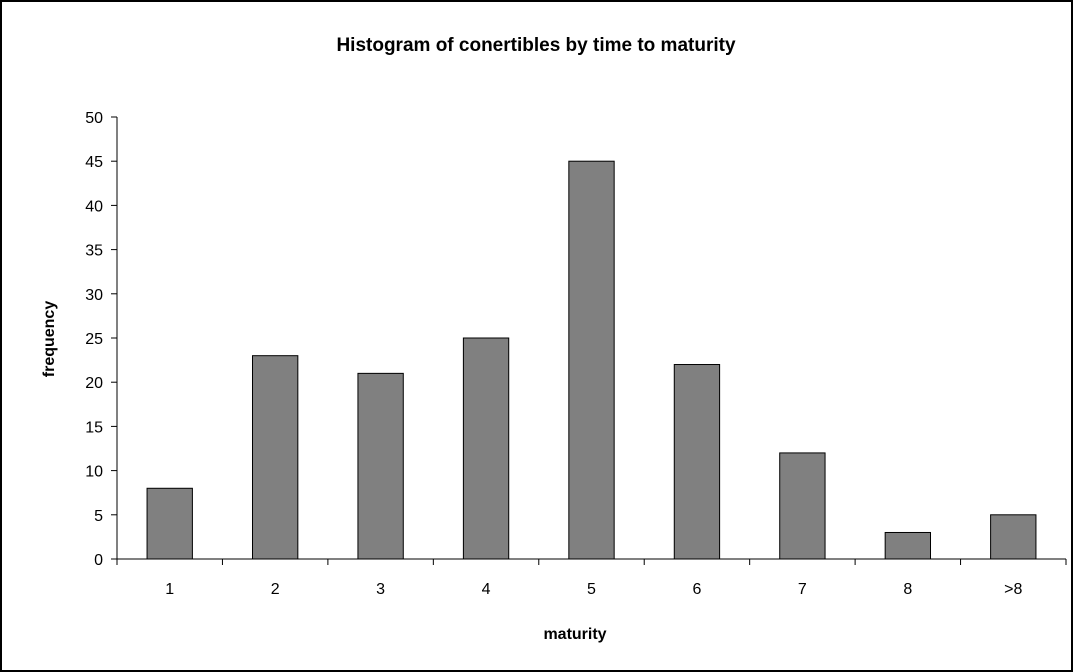 This screenshot has width=1073, height=672. What do you see at coordinates (94, 251) in the screenshot?
I see `y-tick-label: 35` at bounding box center [94, 251].